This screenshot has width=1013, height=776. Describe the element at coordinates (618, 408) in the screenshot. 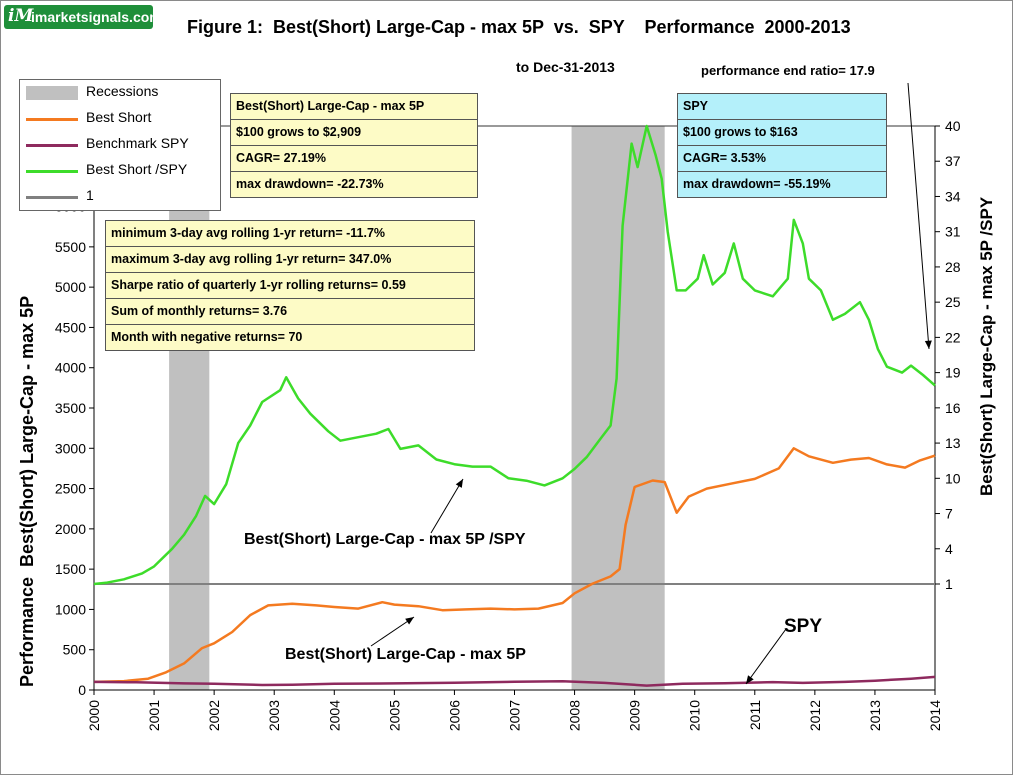

I see `recession-band` at that location.